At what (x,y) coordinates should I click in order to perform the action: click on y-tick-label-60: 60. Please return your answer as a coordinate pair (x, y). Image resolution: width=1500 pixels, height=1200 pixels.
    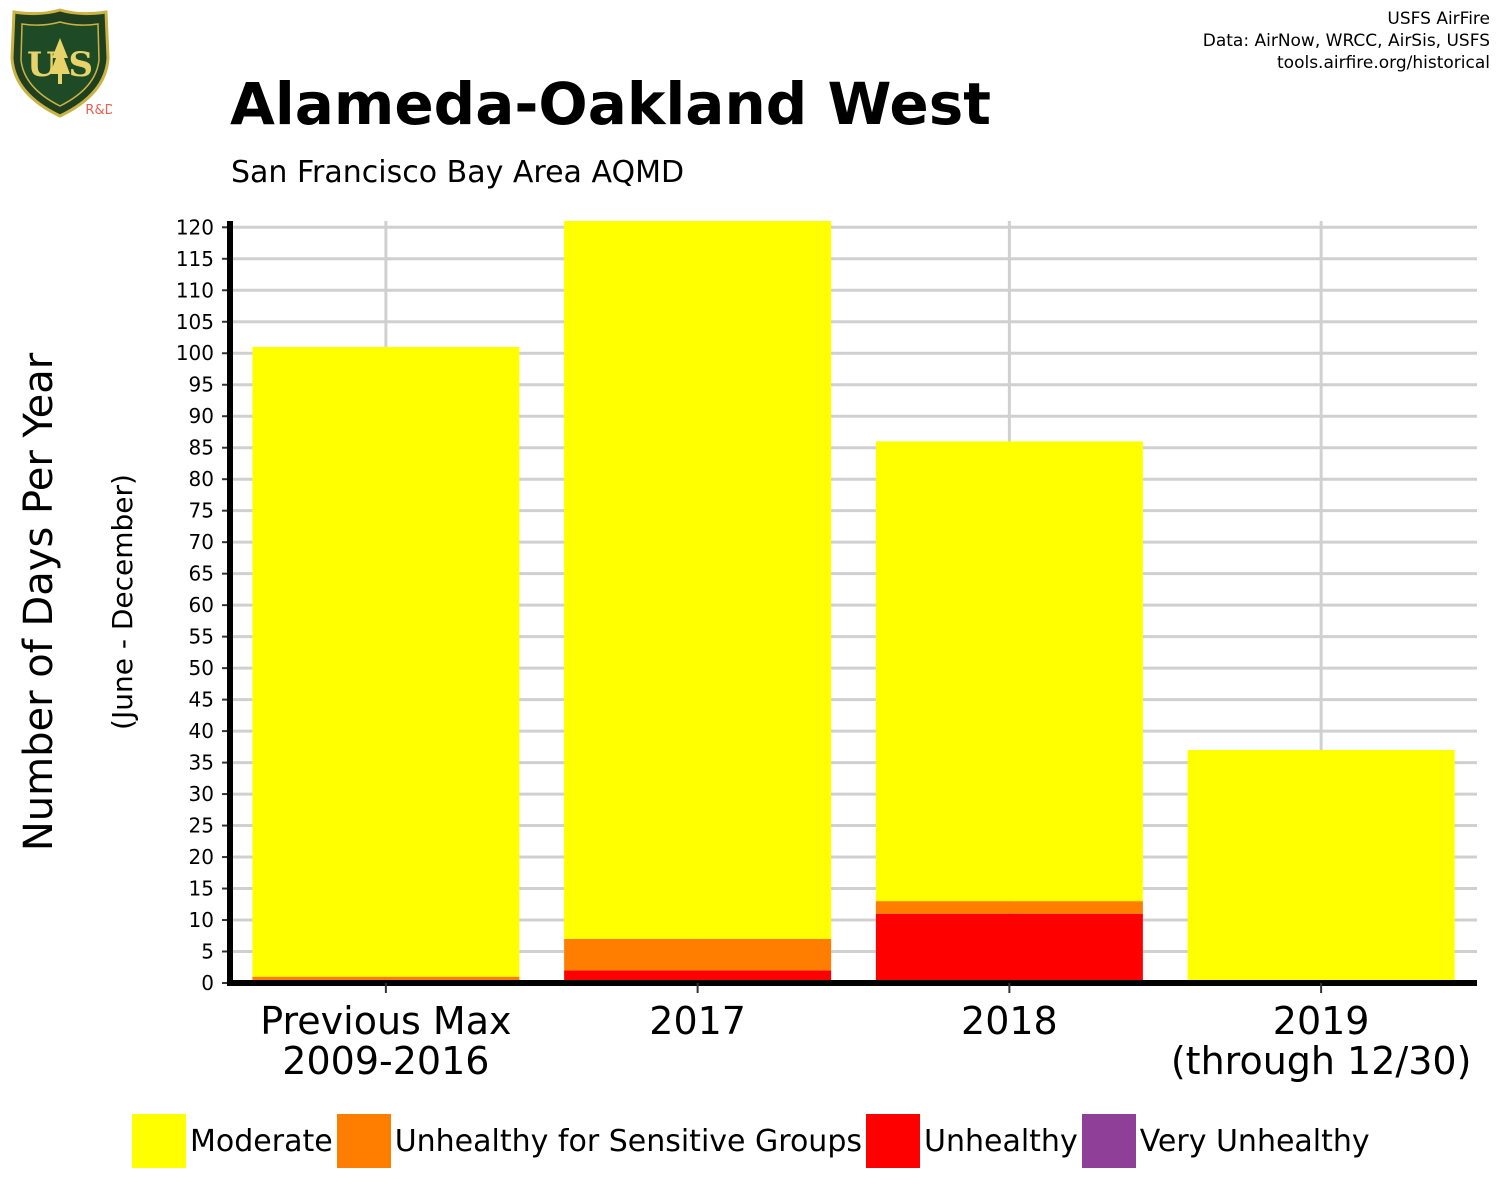
    Looking at the image, I should click on (201, 605).